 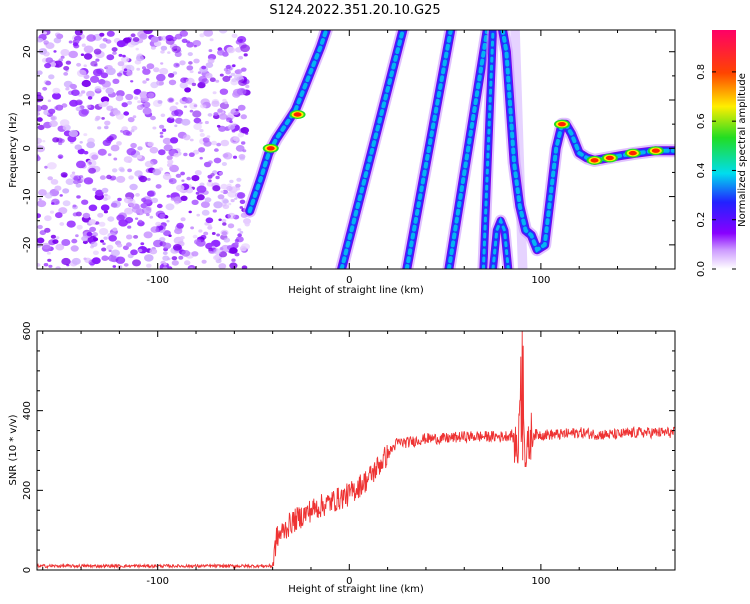 What do you see at coordinates (270, 148) in the screenshot?
I see `peak-red` at bounding box center [270, 148].